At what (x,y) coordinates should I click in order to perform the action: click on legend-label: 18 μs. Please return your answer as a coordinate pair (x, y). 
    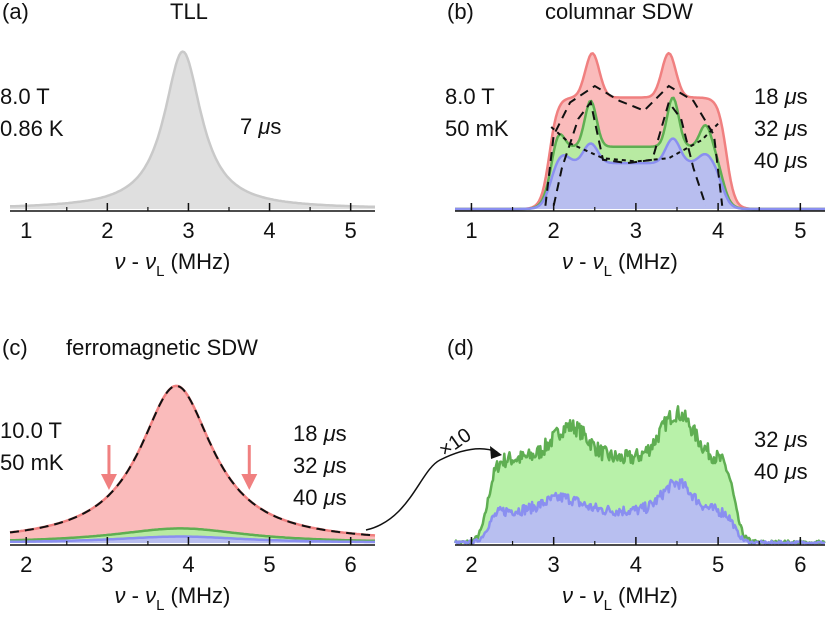
    Looking at the image, I should click on (320, 433).